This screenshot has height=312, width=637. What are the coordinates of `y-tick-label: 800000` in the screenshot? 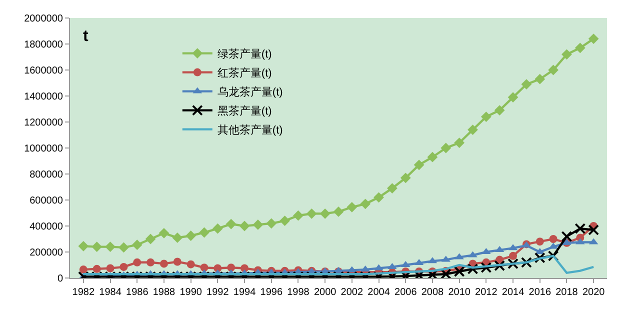 It's located at (47, 175).